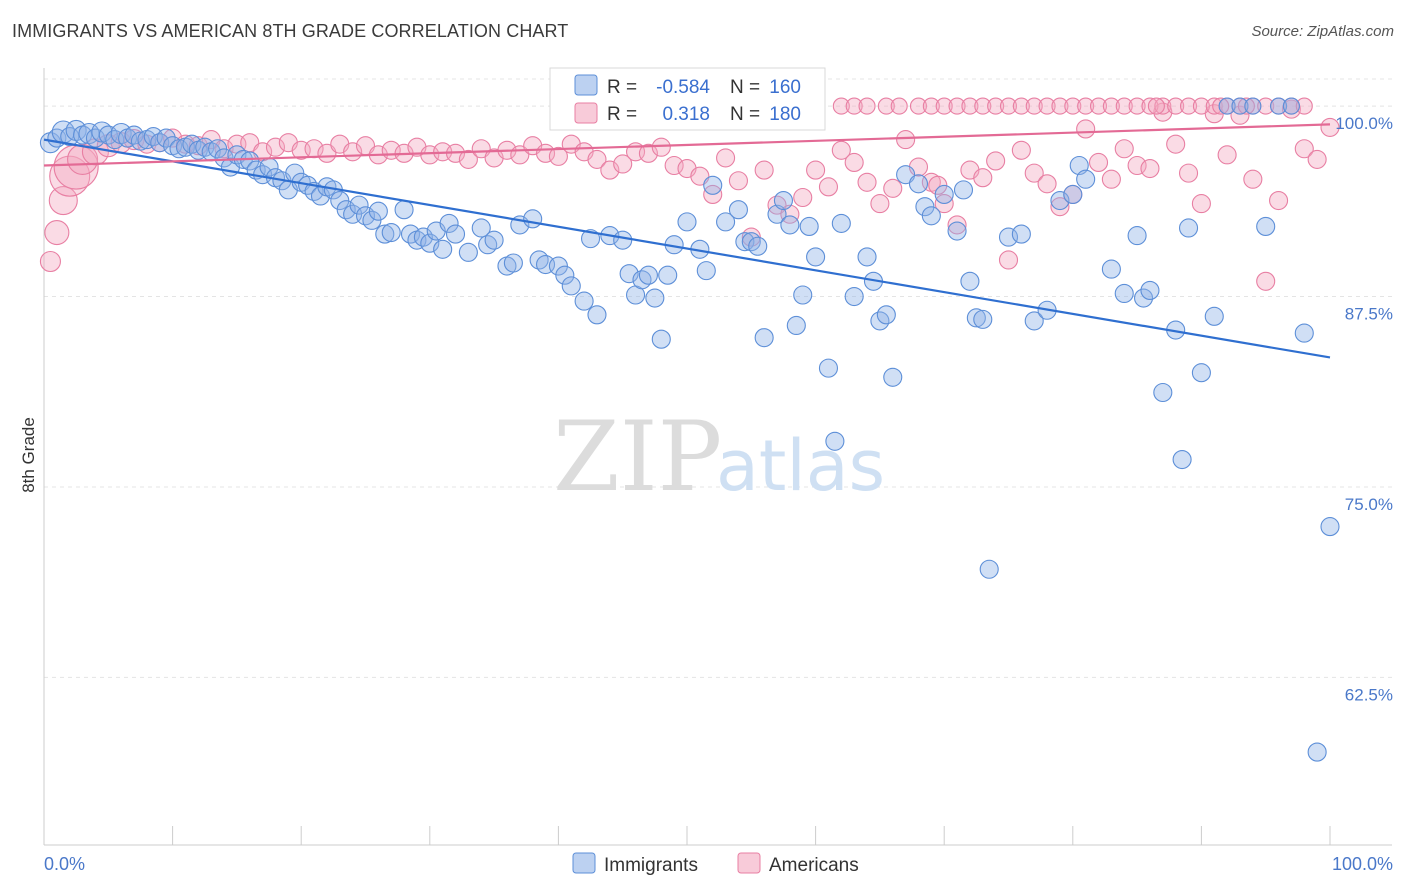 The width and height of the screenshot is (1406, 892). What do you see at coordinates (683, 87) in the screenshot?
I see `stats-r-value-0: -0.584` at bounding box center [683, 87].